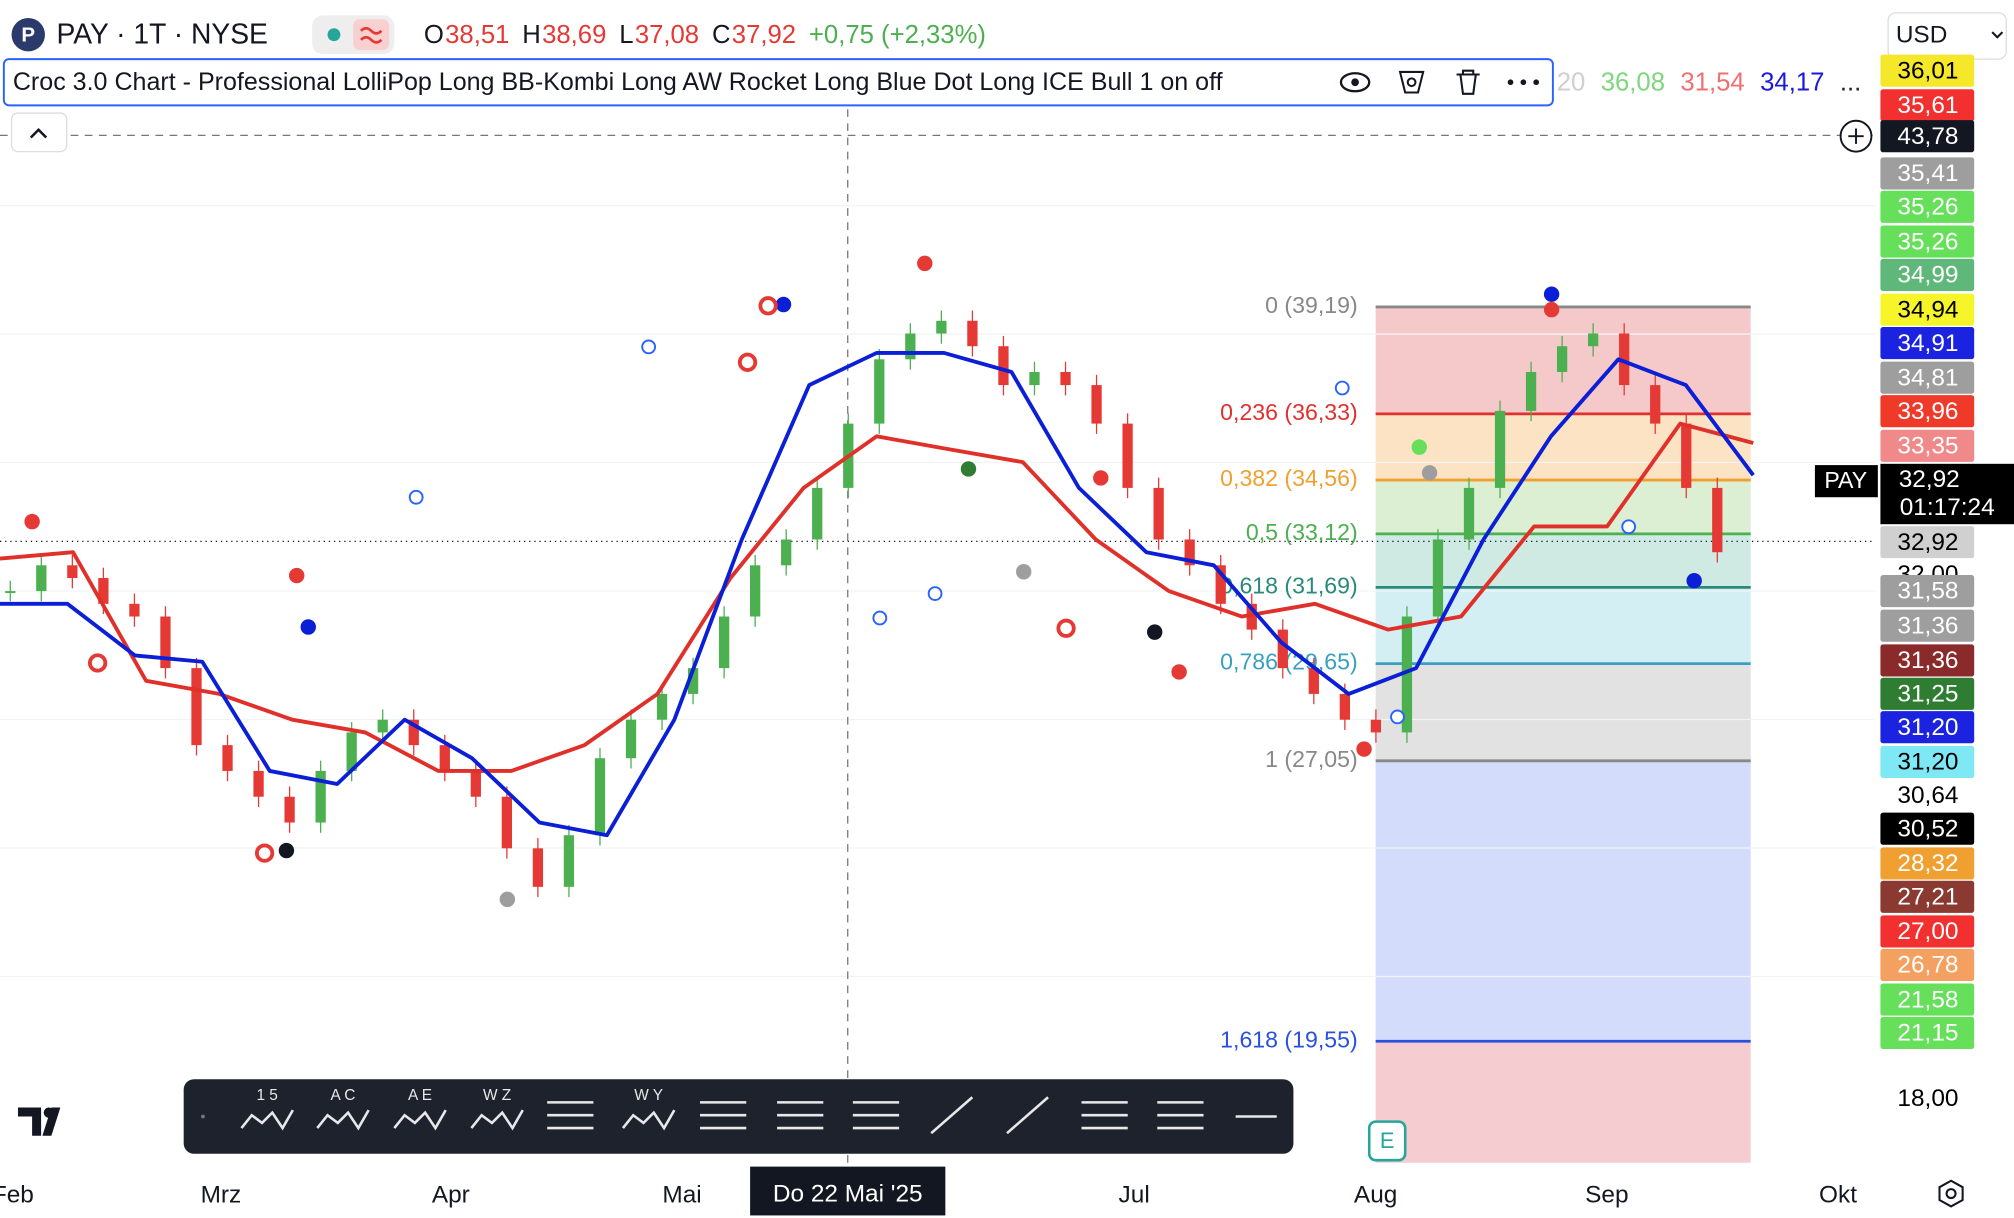 This screenshot has width=2014, height=1218. I want to click on time-label: Okt, so click(1838, 1195).